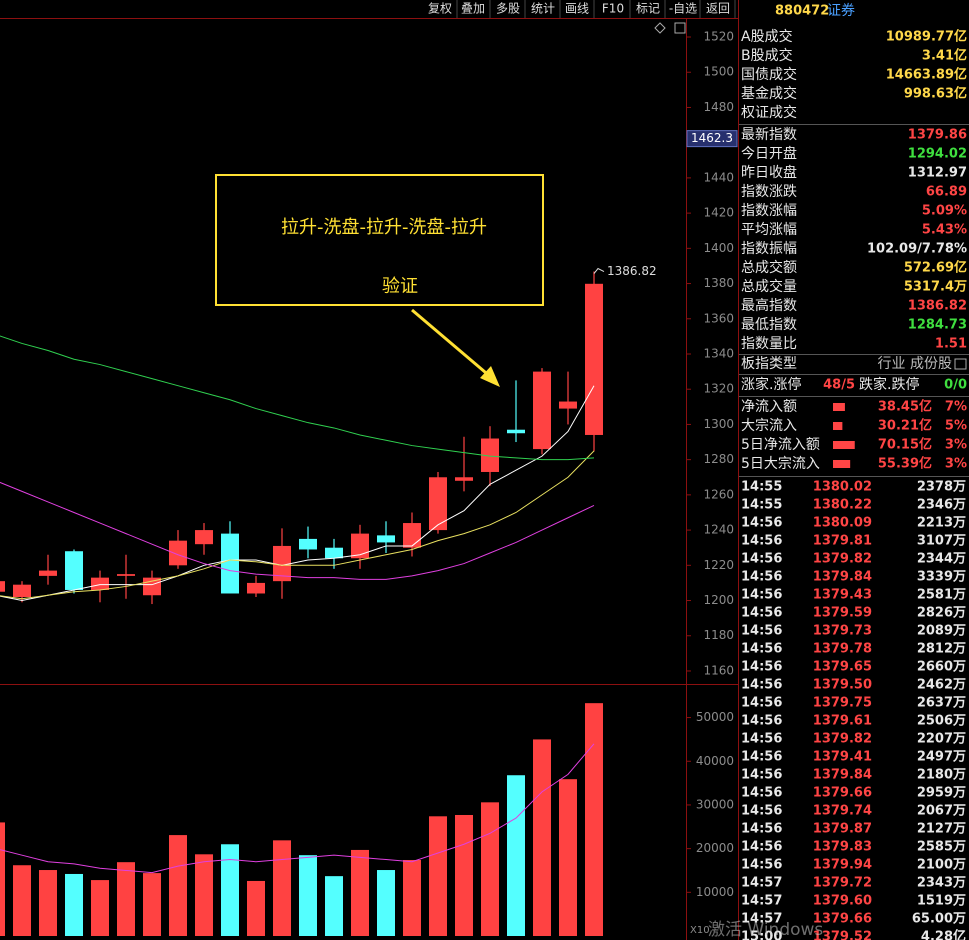 This screenshot has width=969, height=940. Describe the element at coordinates (941, 685) in the screenshot. I see `tick-volume: 2462万` at that location.